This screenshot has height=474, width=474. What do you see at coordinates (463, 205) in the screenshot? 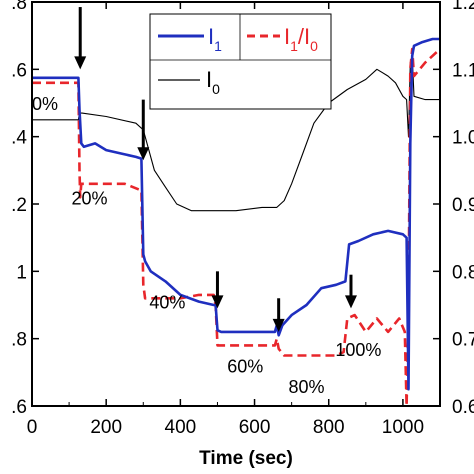
I see `y-tick-label-right: 0.9` at bounding box center [463, 205].